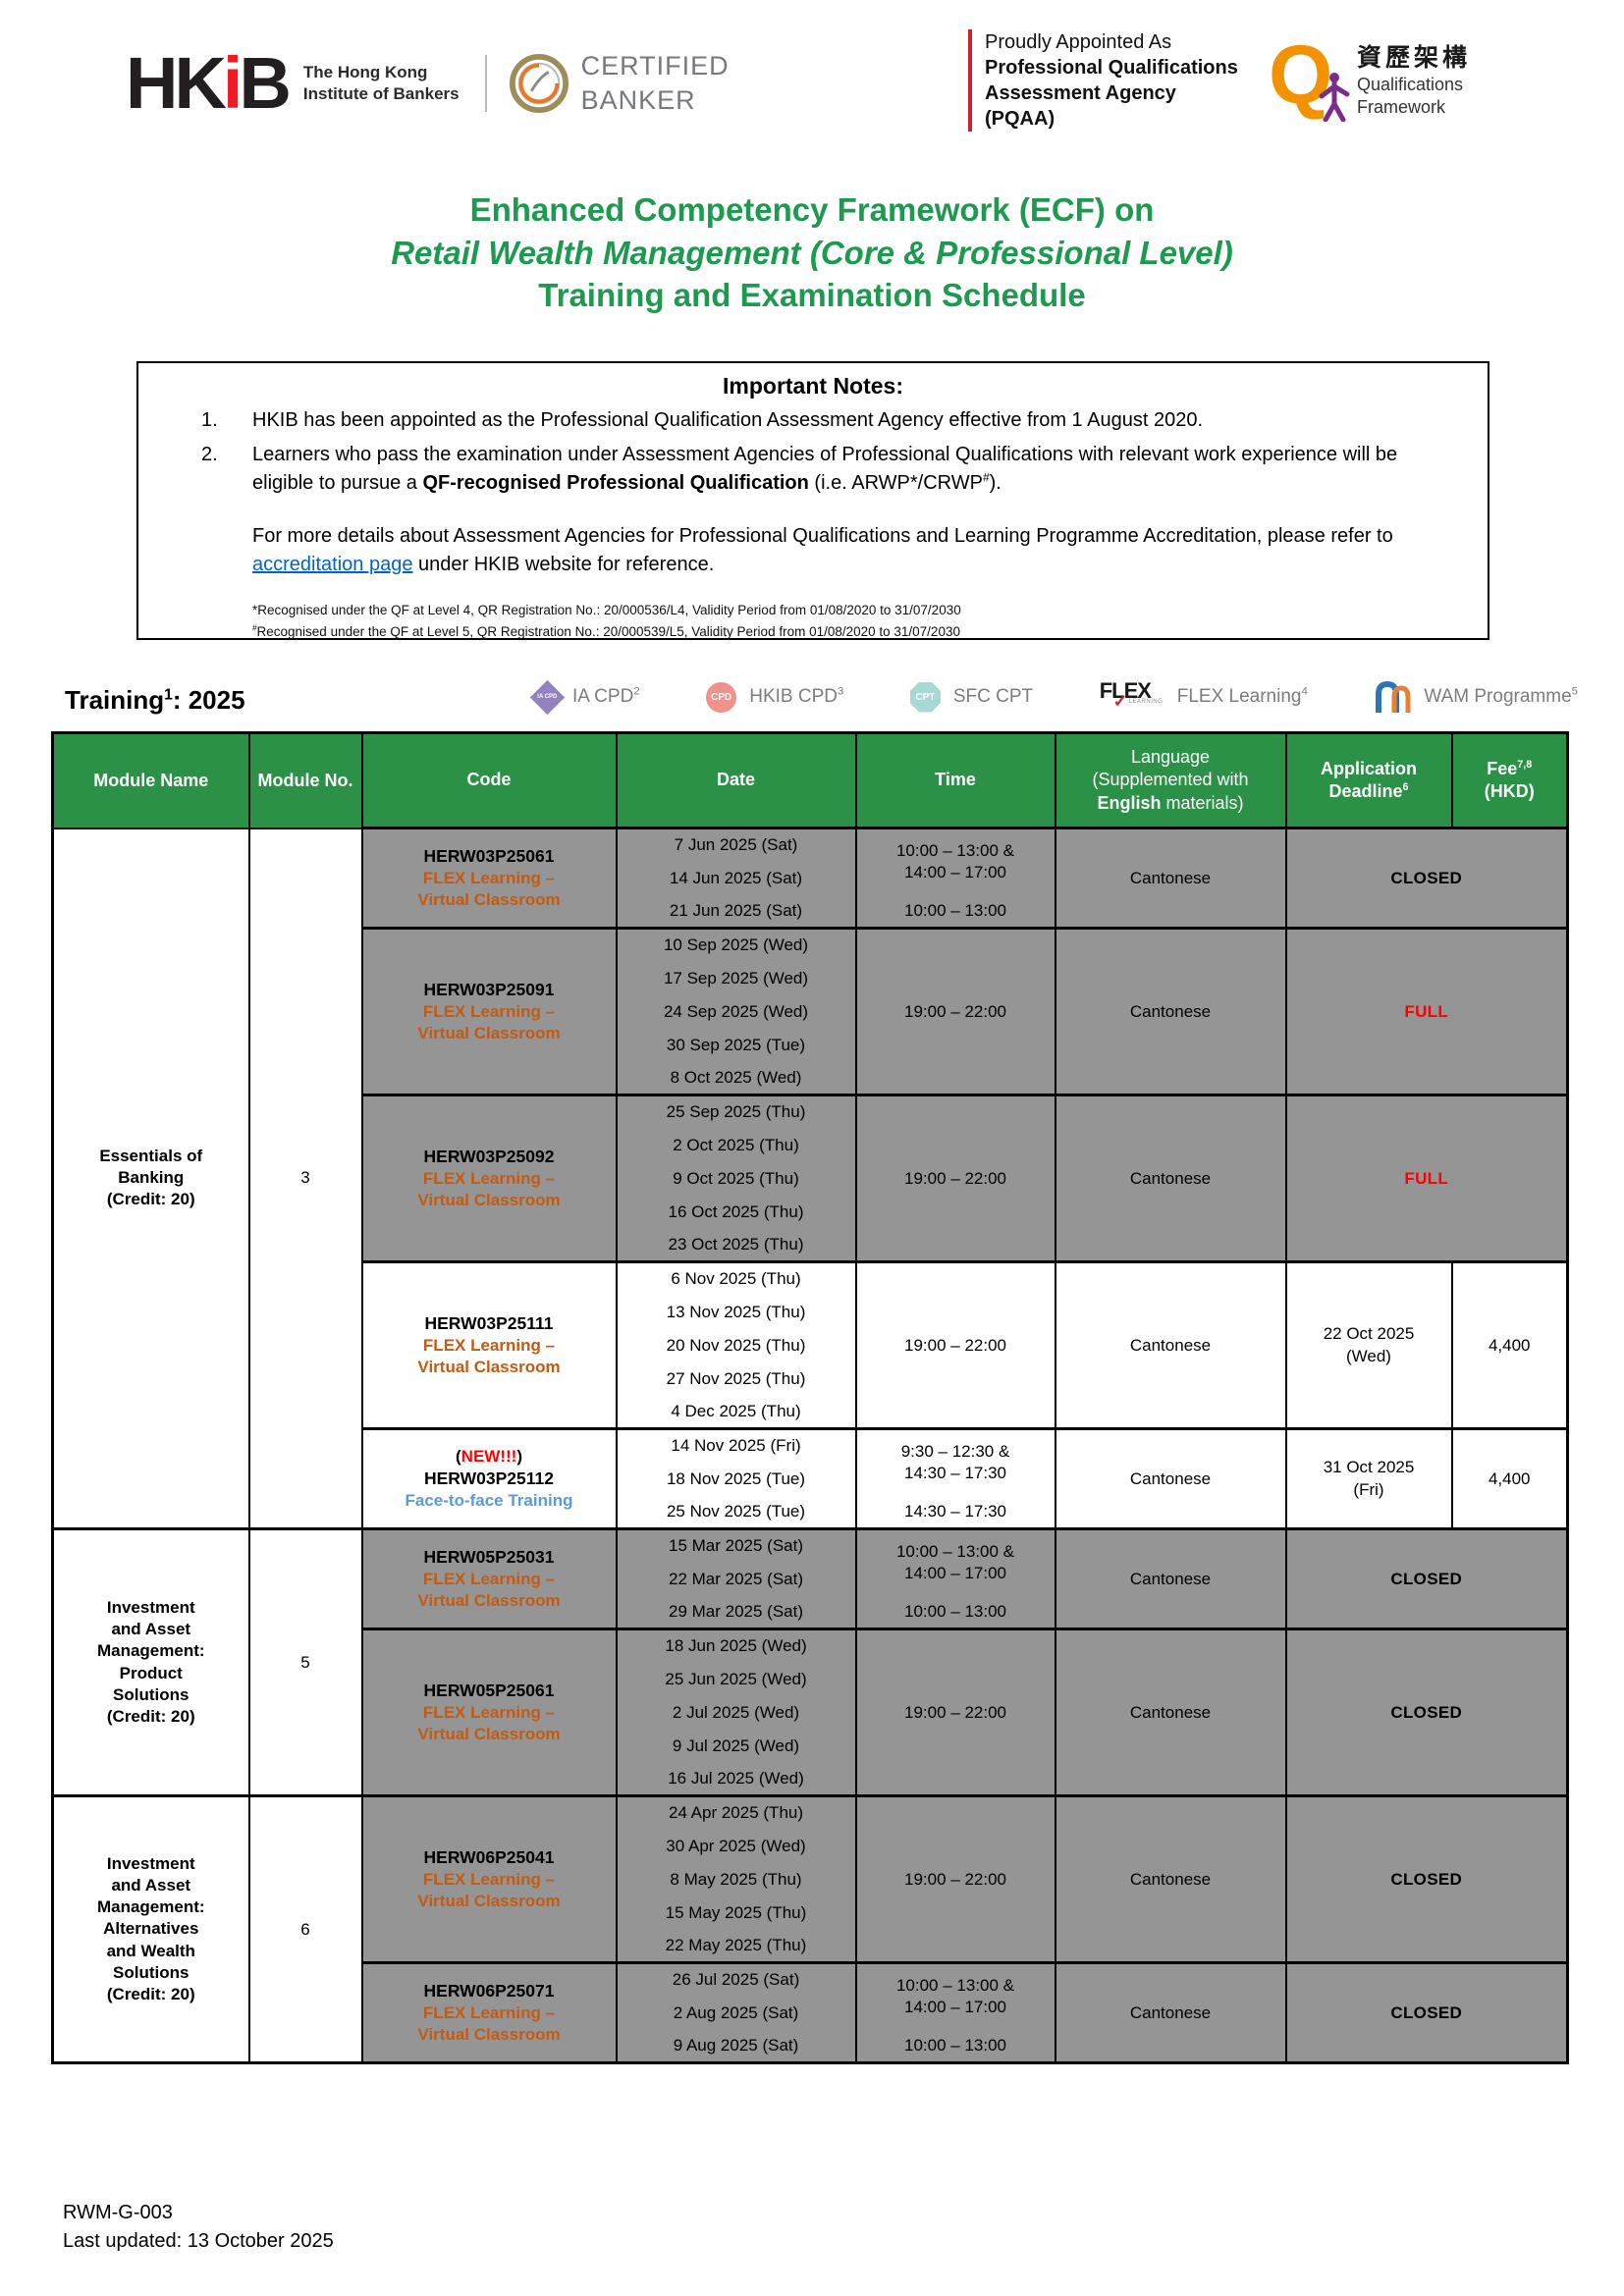 The image size is (1624, 2296). I want to click on date-cell: 16 Jul 2025 (Wed), so click(736, 1779).